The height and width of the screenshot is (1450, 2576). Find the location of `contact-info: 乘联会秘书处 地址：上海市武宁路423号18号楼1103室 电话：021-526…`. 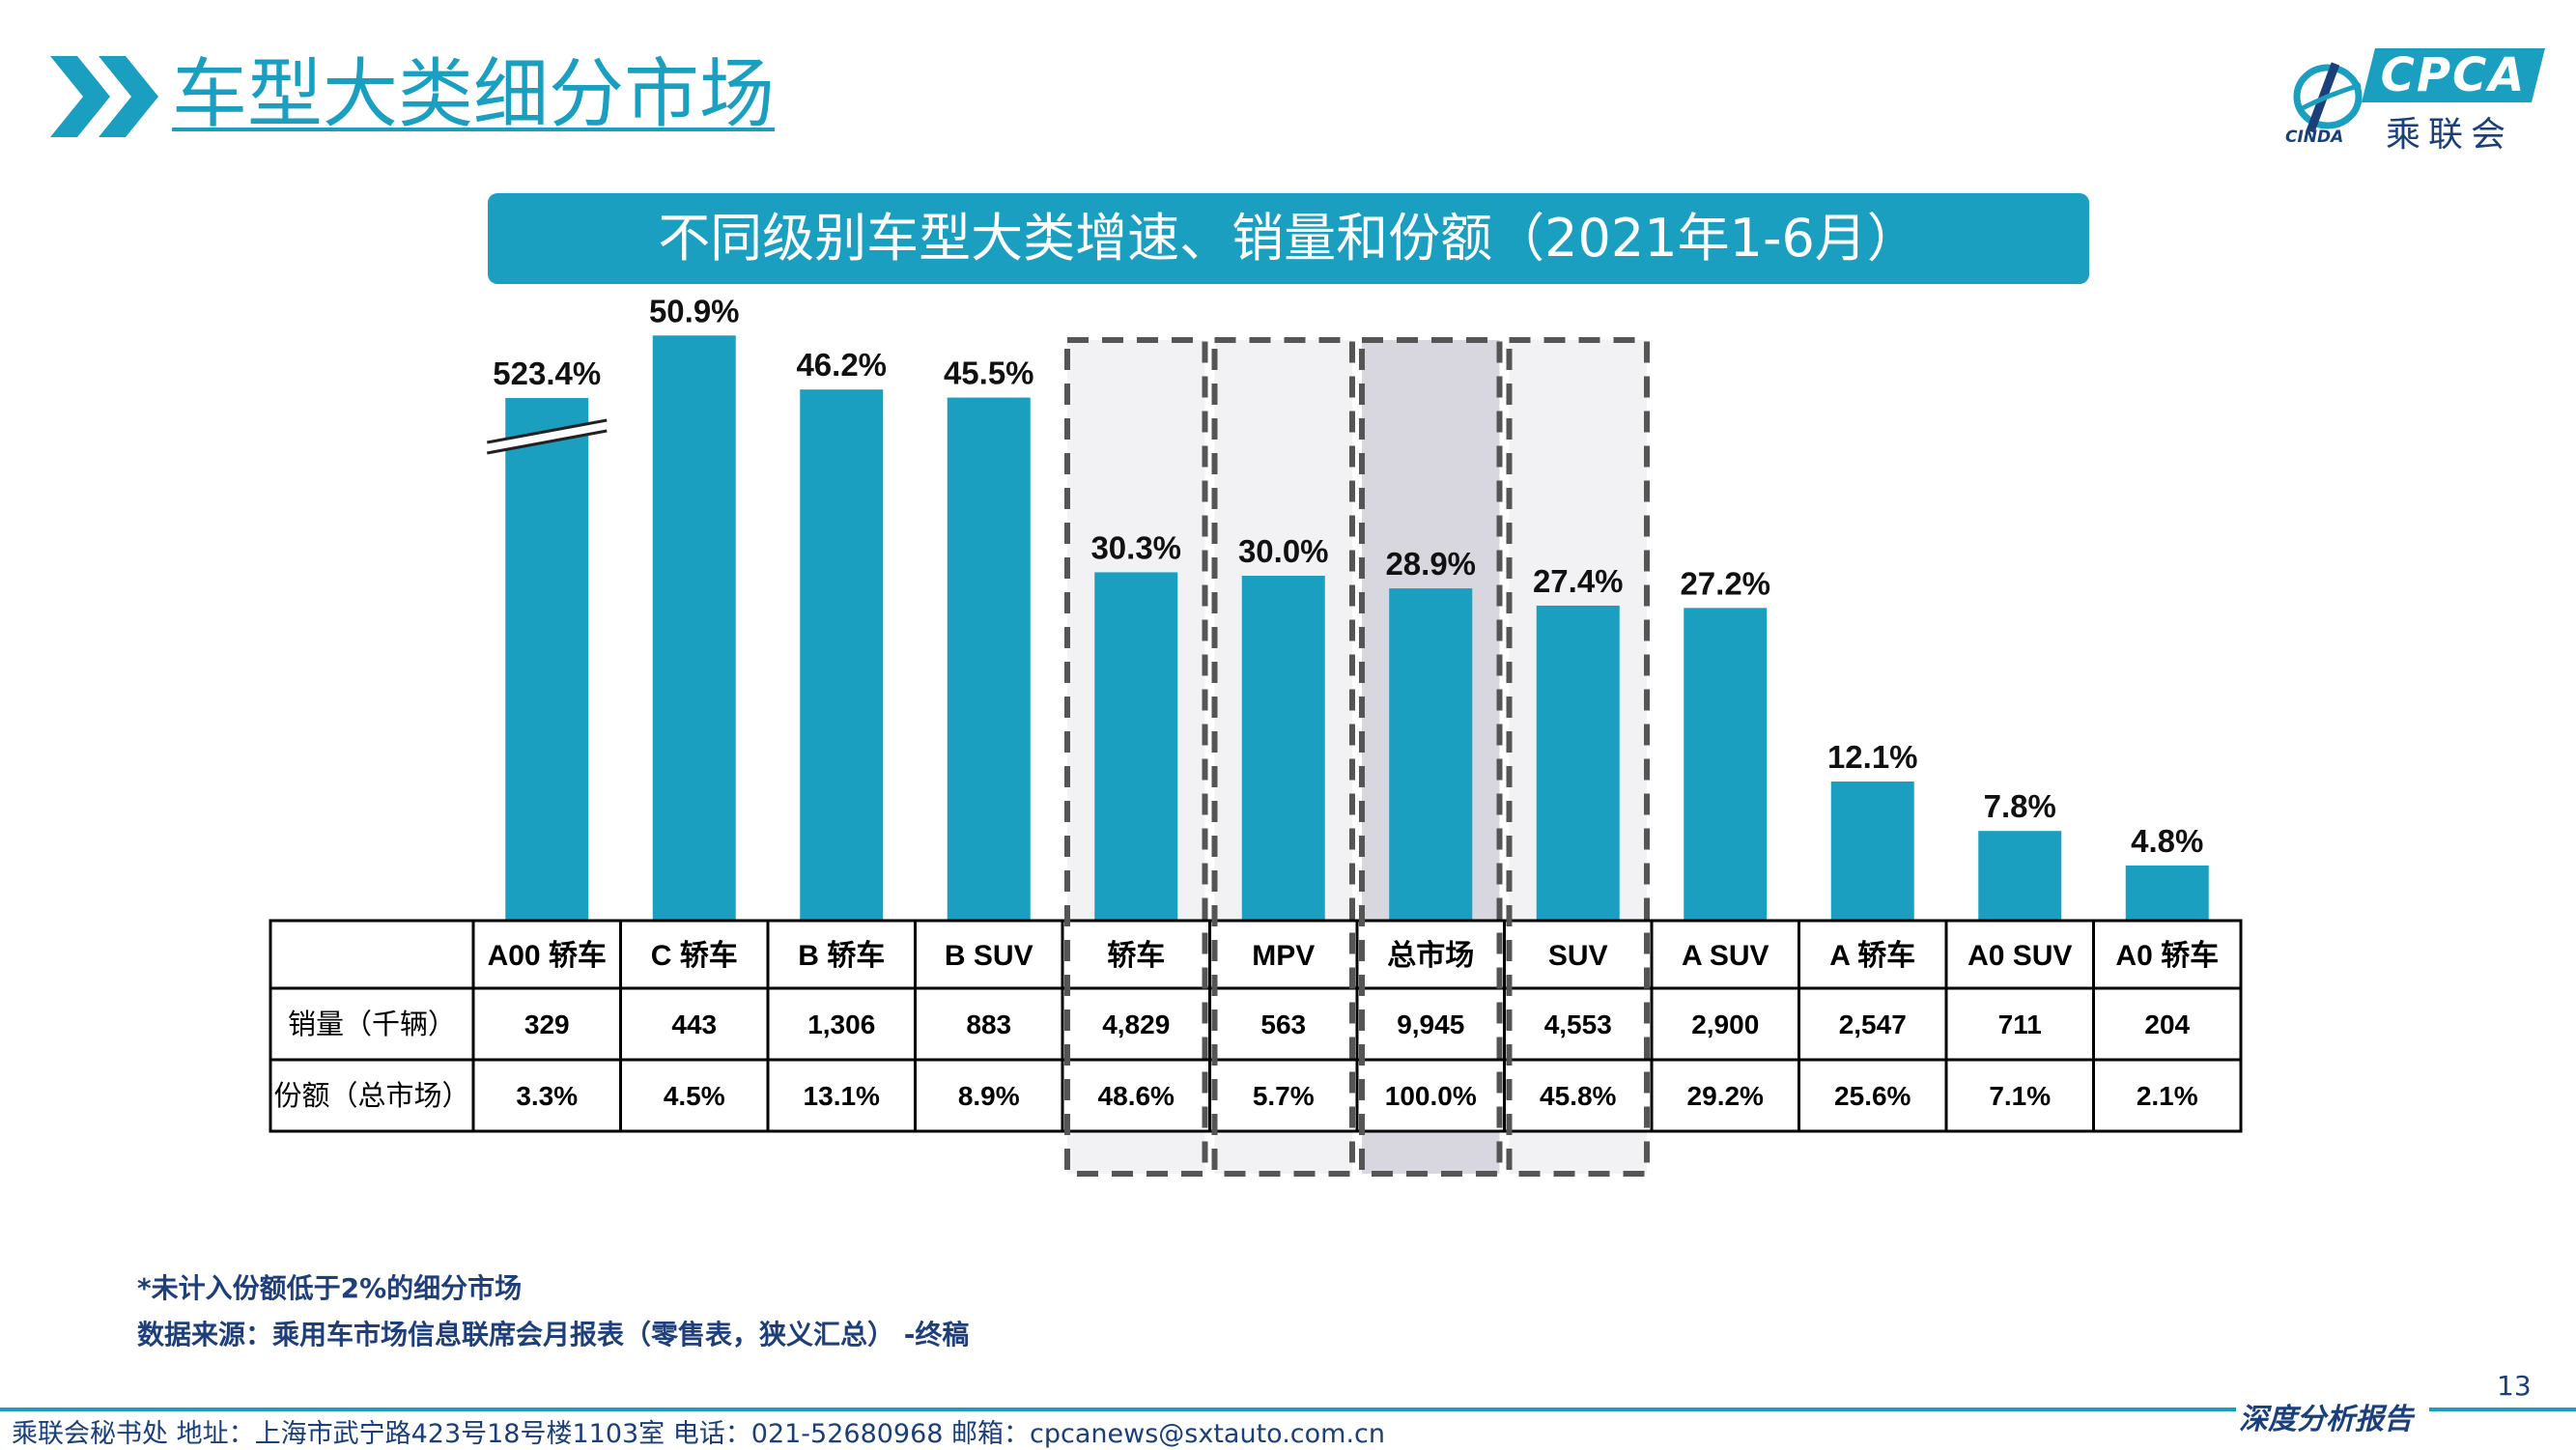

contact-info: 乘联会秘书处 地址：上海市武宁路423号18号楼1103室 电话：021-526… is located at coordinates (699, 1434).